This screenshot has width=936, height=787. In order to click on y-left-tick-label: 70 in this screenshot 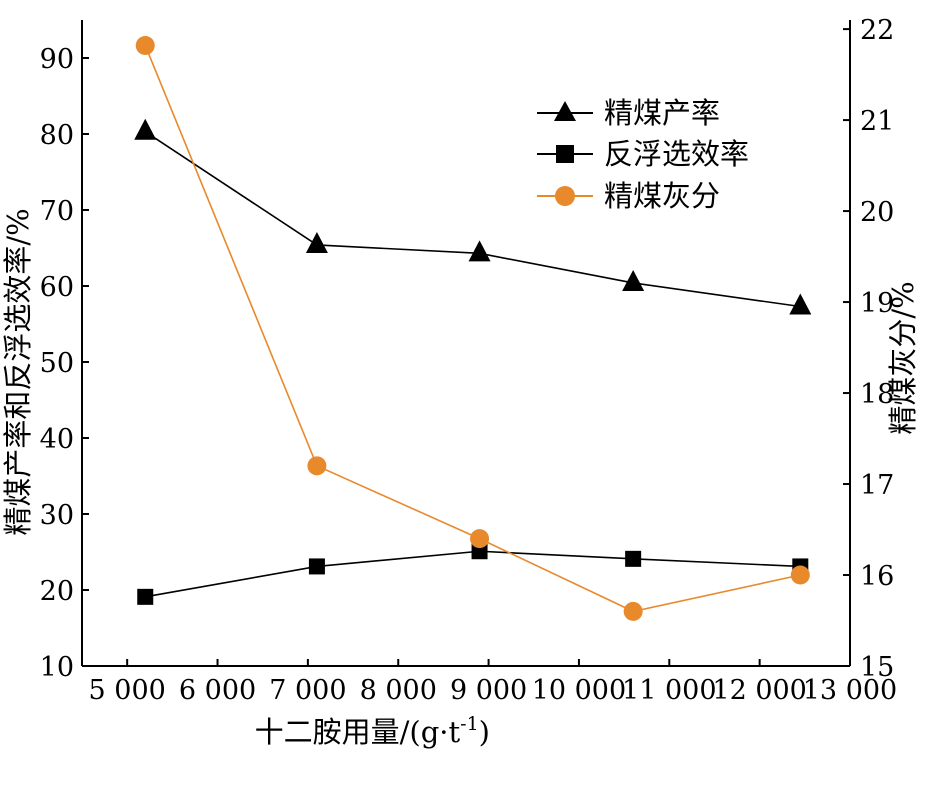, I will do `click(57, 211)`.